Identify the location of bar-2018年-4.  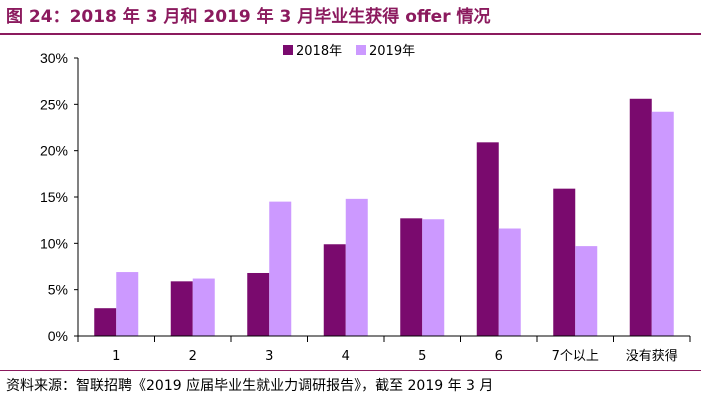
(334, 290).